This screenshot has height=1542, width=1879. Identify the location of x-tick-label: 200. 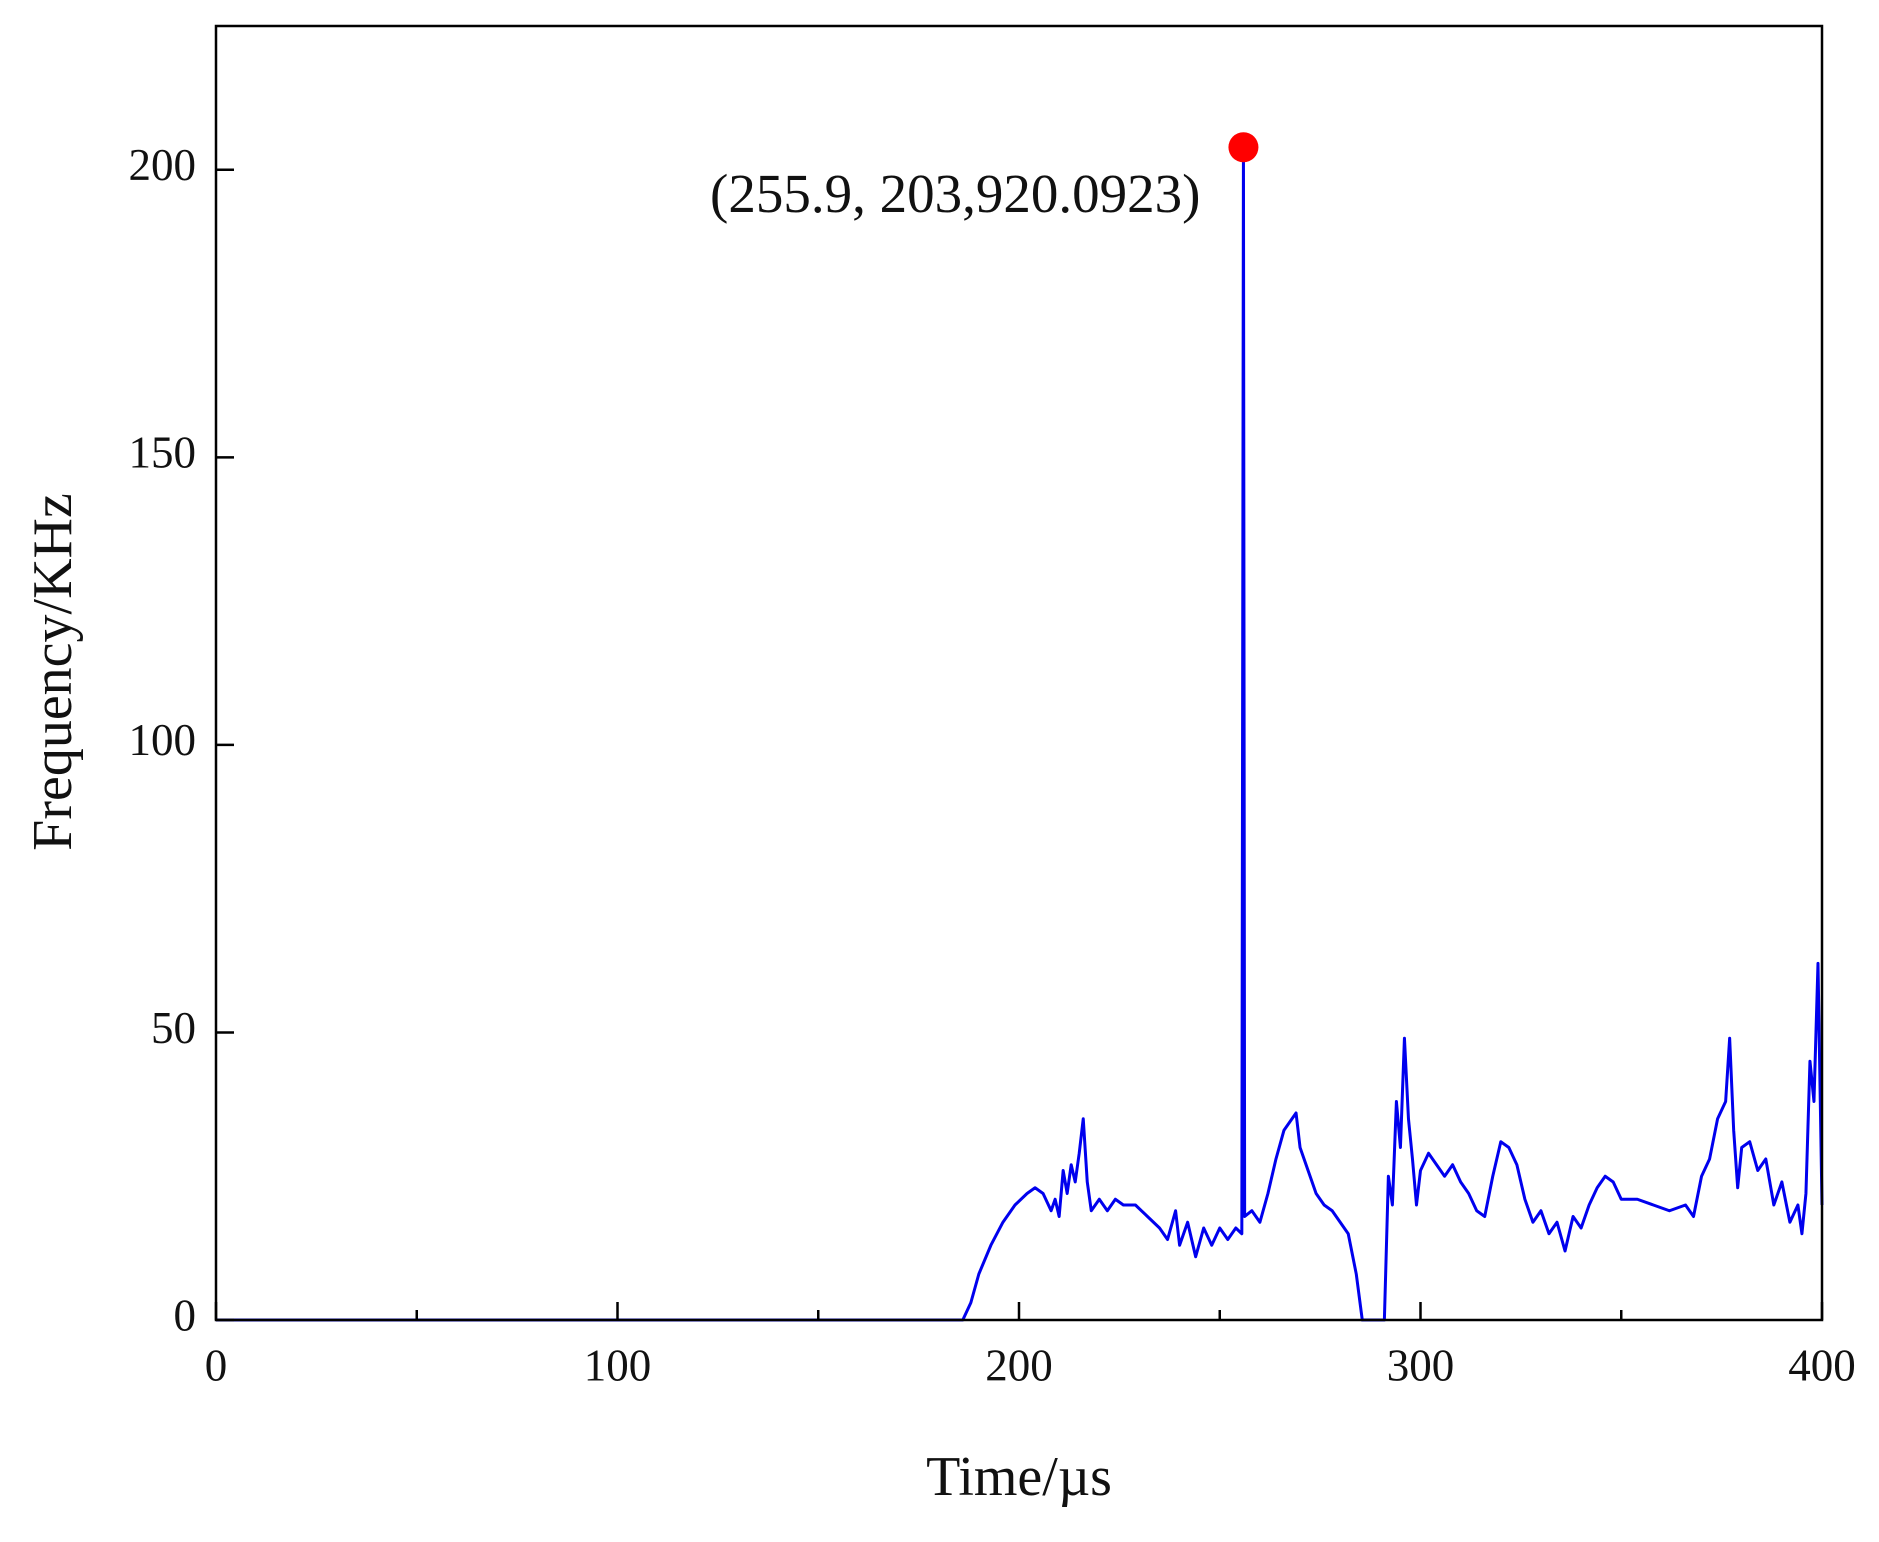
(1019, 1365).